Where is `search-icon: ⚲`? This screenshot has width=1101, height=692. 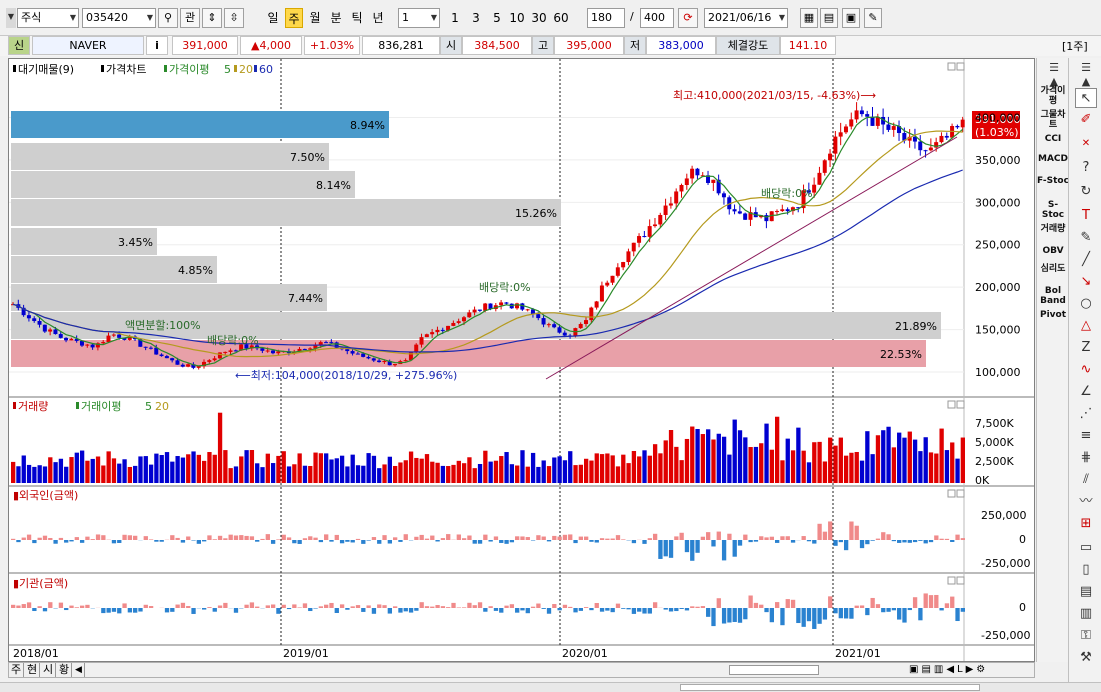 search-icon: ⚲ is located at coordinates (168, 18).